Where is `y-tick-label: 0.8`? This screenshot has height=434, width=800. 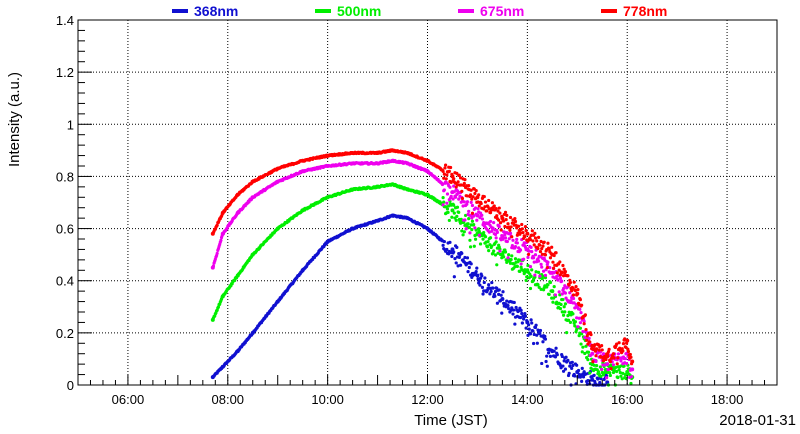
y-tick-label: 0.8 is located at coordinates (65, 176).